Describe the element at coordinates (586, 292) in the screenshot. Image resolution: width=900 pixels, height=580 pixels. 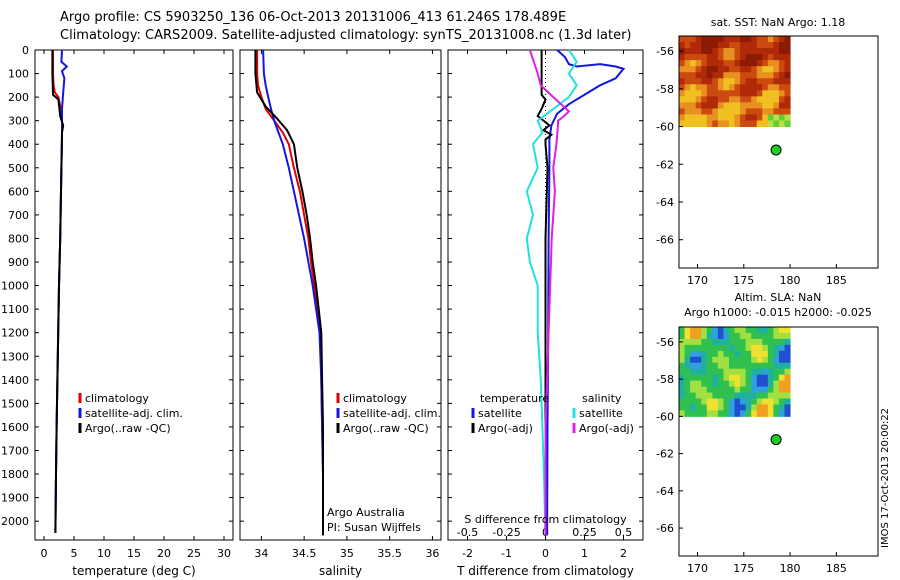
I see `difference-series-line` at that location.